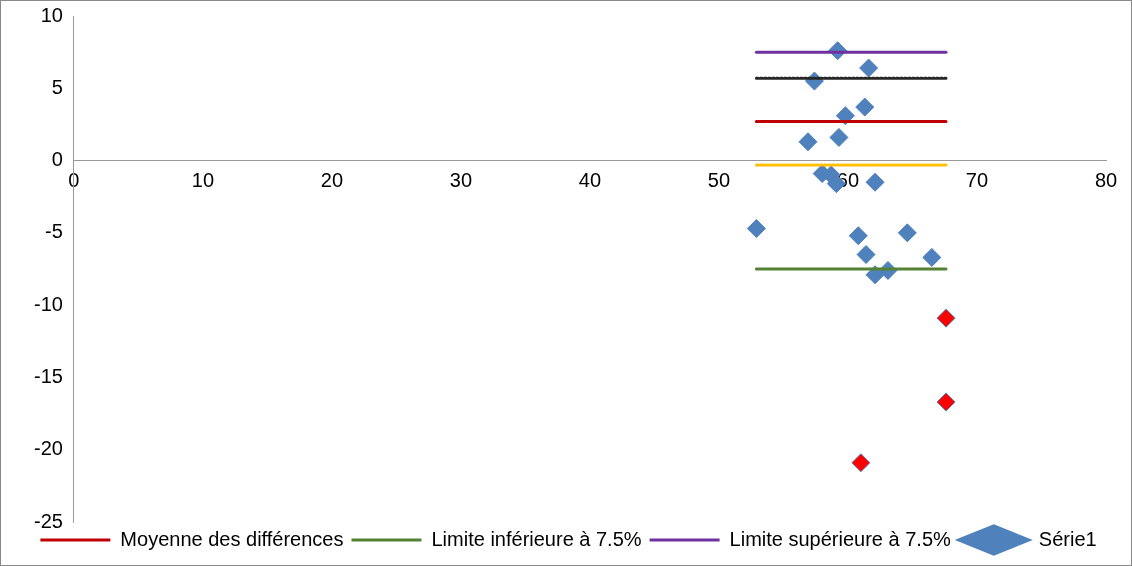 Image resolution: width=1132 pixels, height=566 pixels. What do you see at coordinates (54, 231) in the screenshot?
I see `y-tick-label: -5` at bounding box center [54, 231].